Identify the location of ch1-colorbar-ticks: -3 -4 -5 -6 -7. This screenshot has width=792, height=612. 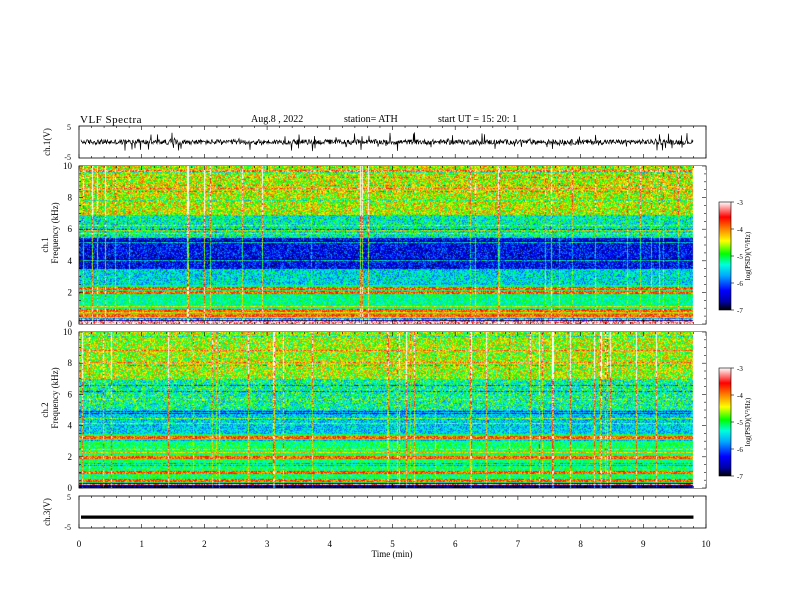
(737, 257).